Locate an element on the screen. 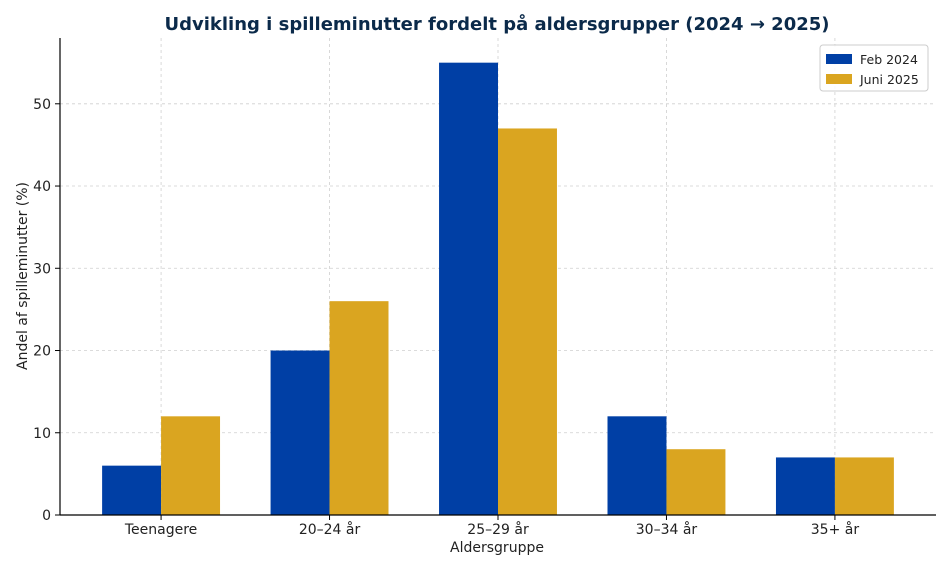 Image resolution: width=950 pixels, height=570 pixels. x-tick-label: Teenagere is located at coordinates (160, 530).